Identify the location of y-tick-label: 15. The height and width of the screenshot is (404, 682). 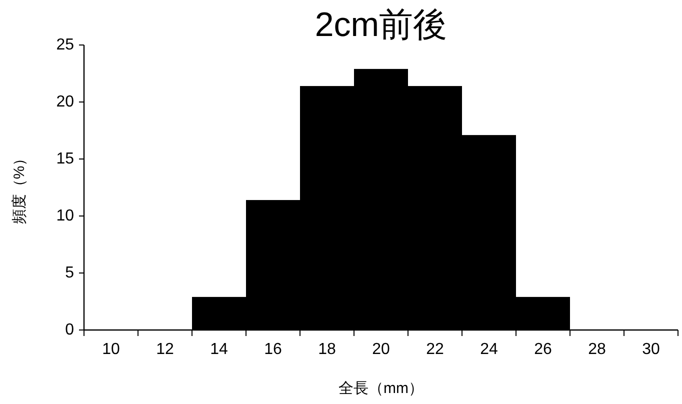
(65, 159).